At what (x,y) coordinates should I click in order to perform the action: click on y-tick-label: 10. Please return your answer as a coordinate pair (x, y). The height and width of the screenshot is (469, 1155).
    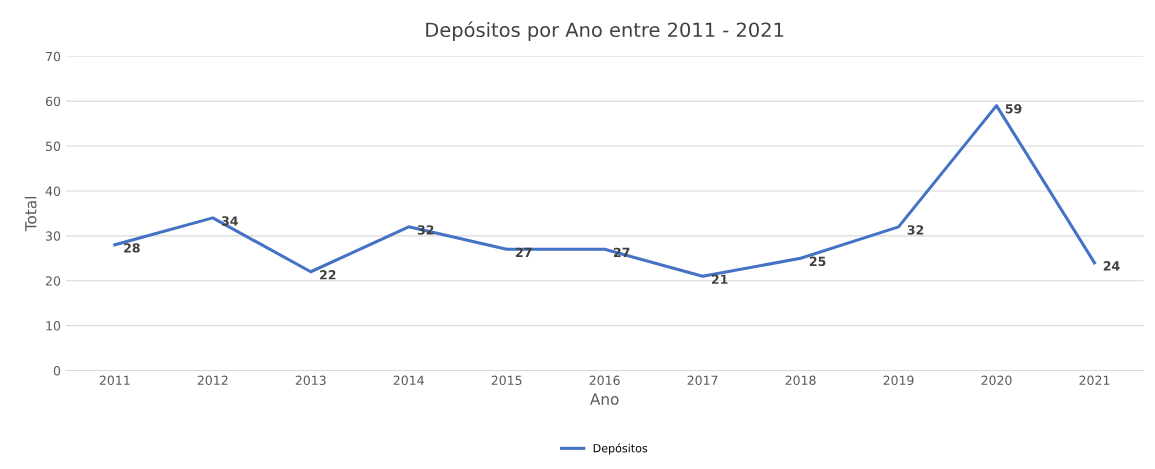
    Looking at the image, I should click on (53, 326).